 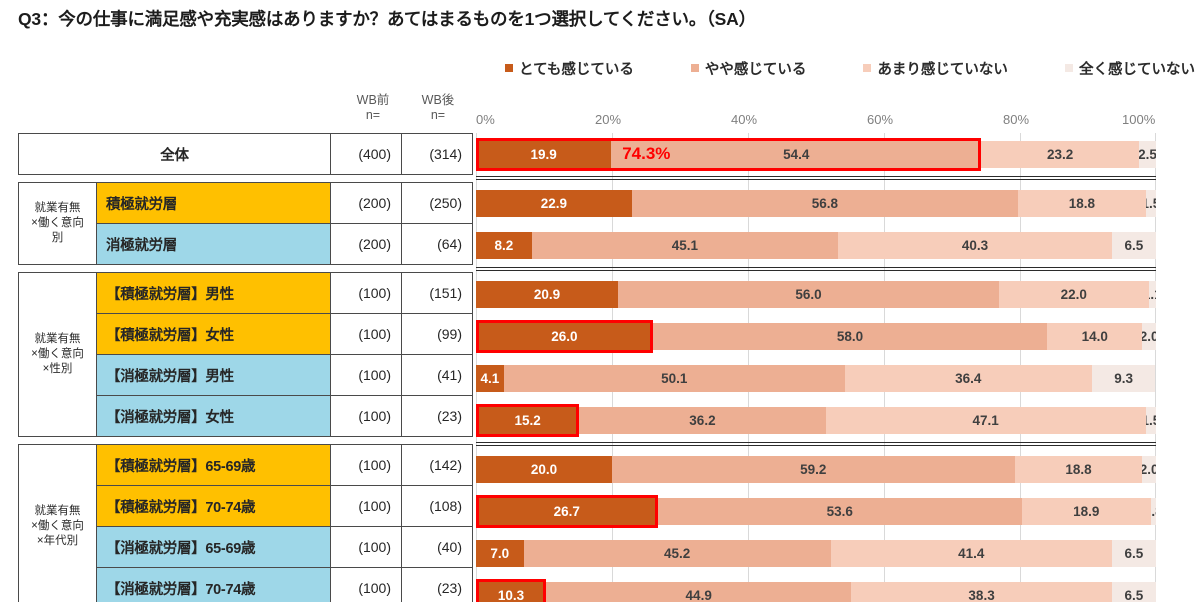 I want to click on bar-segment-2: 54.4, so click(x=796, y=154).